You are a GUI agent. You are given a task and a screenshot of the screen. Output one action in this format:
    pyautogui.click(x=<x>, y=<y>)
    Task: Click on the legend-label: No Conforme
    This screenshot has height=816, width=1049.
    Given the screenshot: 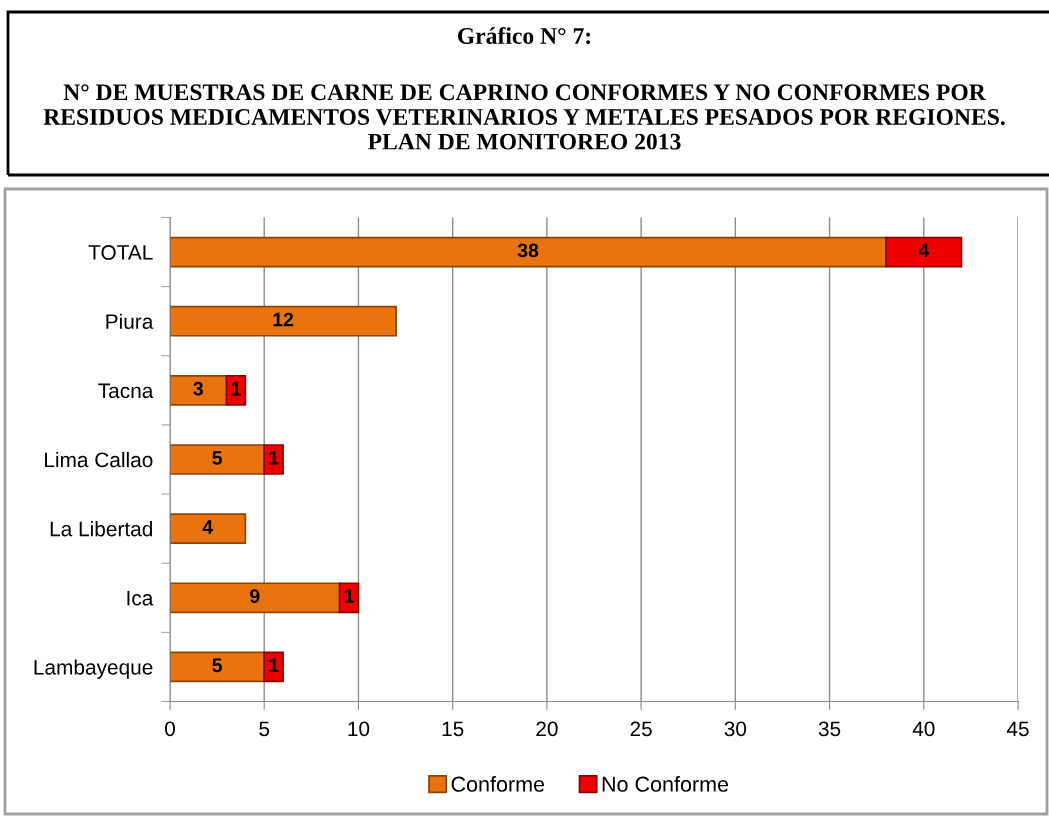 What is the action you would take?
    pyautogui.click(x=665, y=784)
    